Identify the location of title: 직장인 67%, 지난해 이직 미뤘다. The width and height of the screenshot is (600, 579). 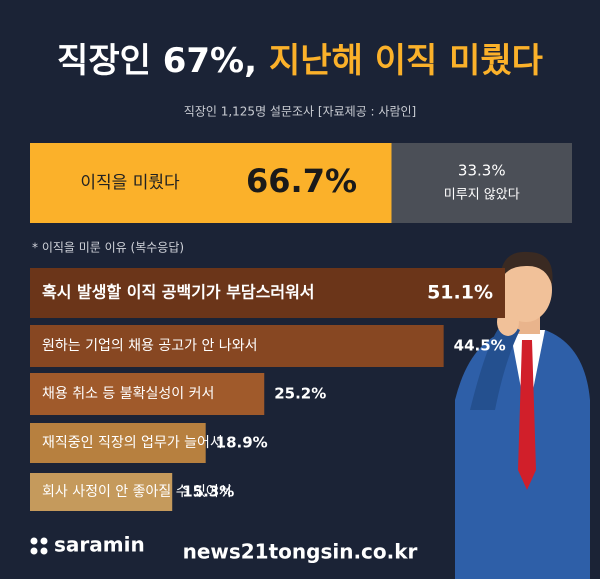
(300, 61).